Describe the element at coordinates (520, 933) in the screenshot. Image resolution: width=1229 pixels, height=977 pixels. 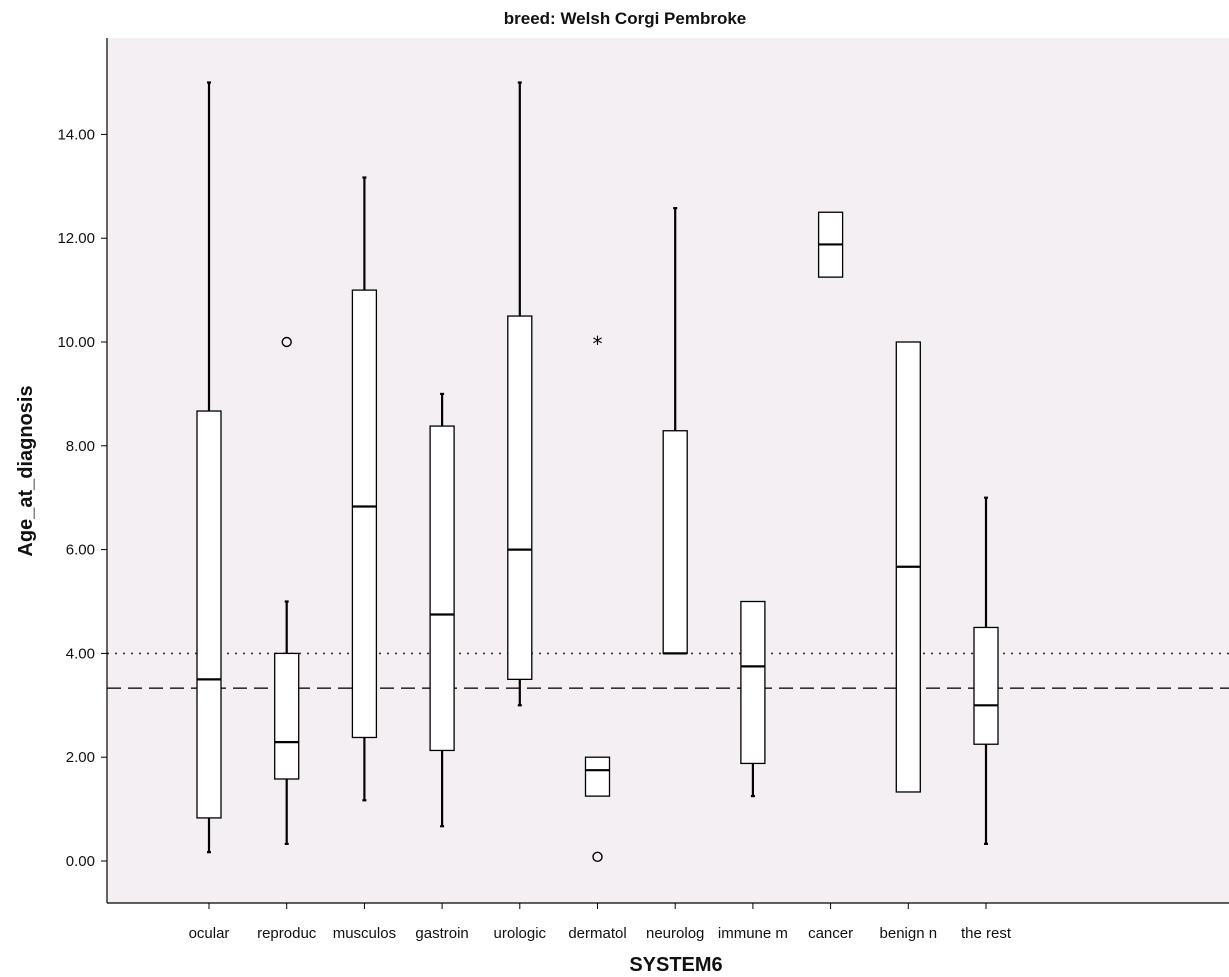
I see `x-tick-label: urologic` at that location.